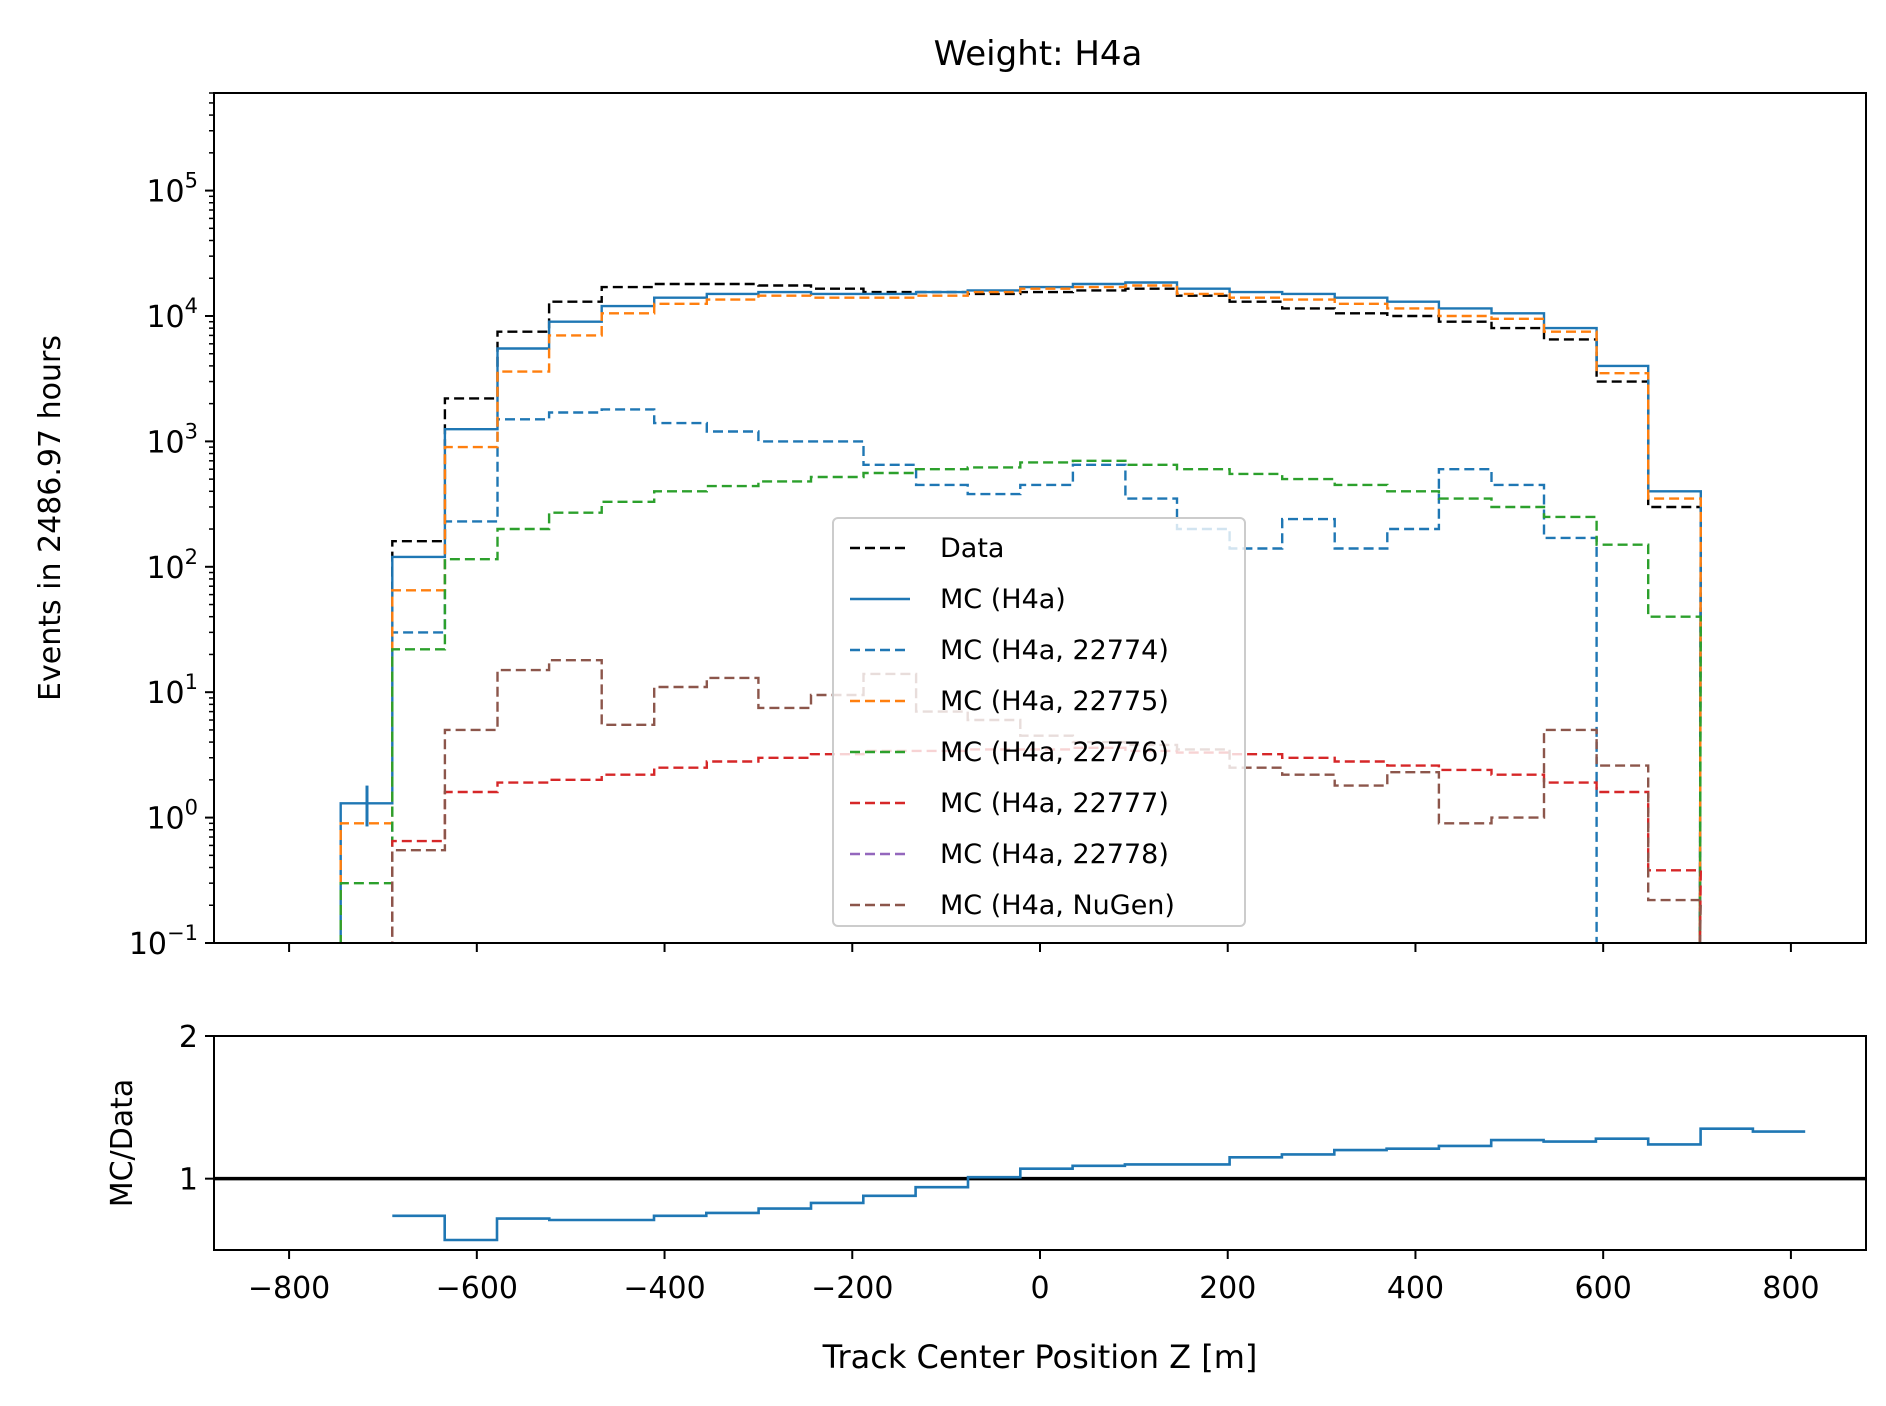  What do you see at coordinates (1038, 54) in the screenshot?
I see `chart-title: Weight: H4a` at bounding box center [1038, 54].